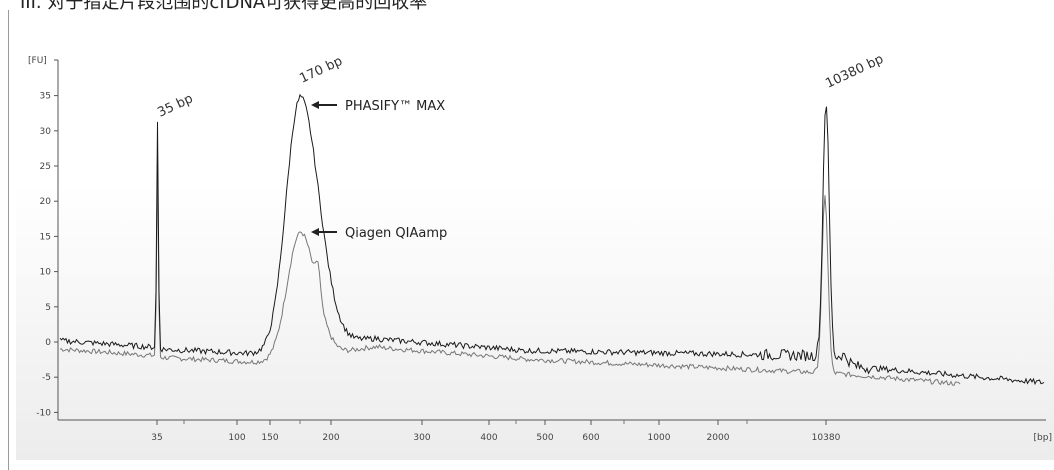 This screenshot has height=470, width=1054. Describe the element at coordinates (46, 132) in the screenshot. I see `y-tick-label: 30` at that location.